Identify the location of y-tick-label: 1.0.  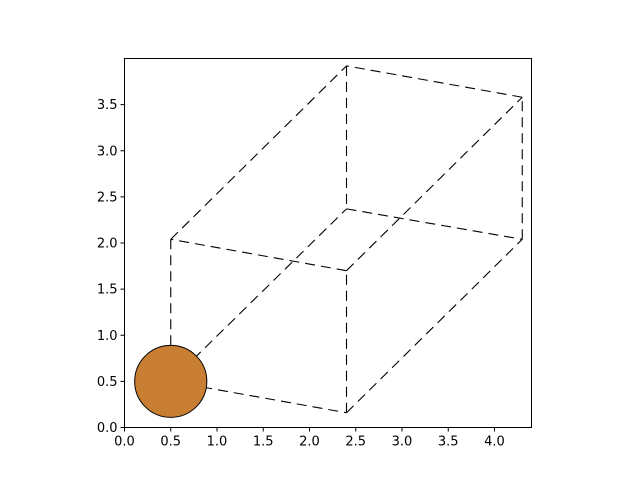
(107, 336).